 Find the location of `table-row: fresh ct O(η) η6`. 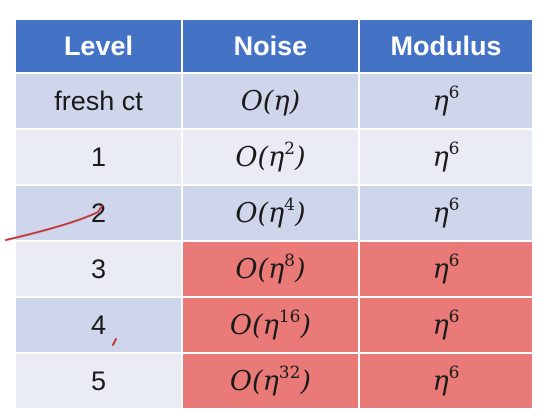

table-row: fresh ct O(η) η6 is located at coordinates (274, 101).